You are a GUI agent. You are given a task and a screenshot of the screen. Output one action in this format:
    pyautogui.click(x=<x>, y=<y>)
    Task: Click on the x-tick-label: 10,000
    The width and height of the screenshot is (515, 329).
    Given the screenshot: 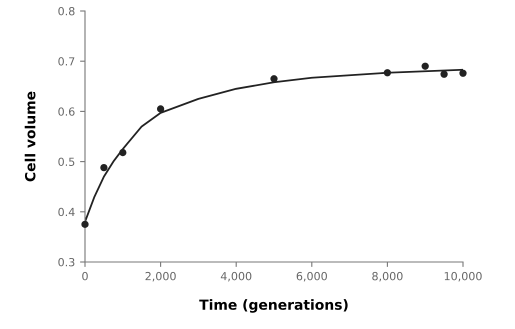 What is the action you would take?
    pyautogui.click(x=463, y=277)
    